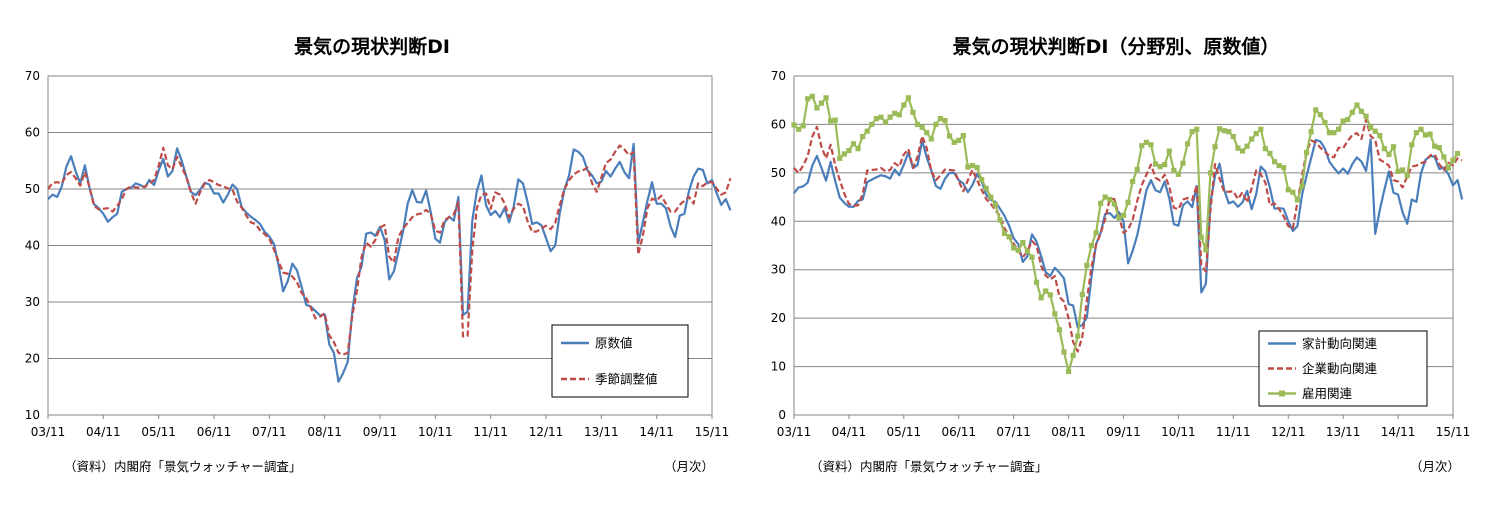 Image resolution: width=1488 pixels, height=511 pixels. What do you see at coordinates (32, 133) in the screenshot?
I see `y-tick-label: 60` at bounding box center [32, 133].